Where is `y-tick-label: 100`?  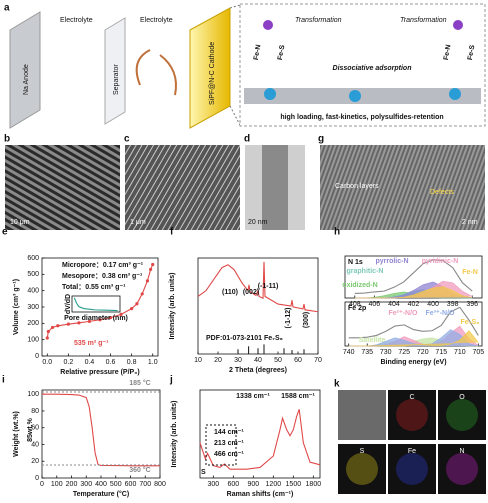
y-tick-label: 100 is located at coordinates (33, 394).